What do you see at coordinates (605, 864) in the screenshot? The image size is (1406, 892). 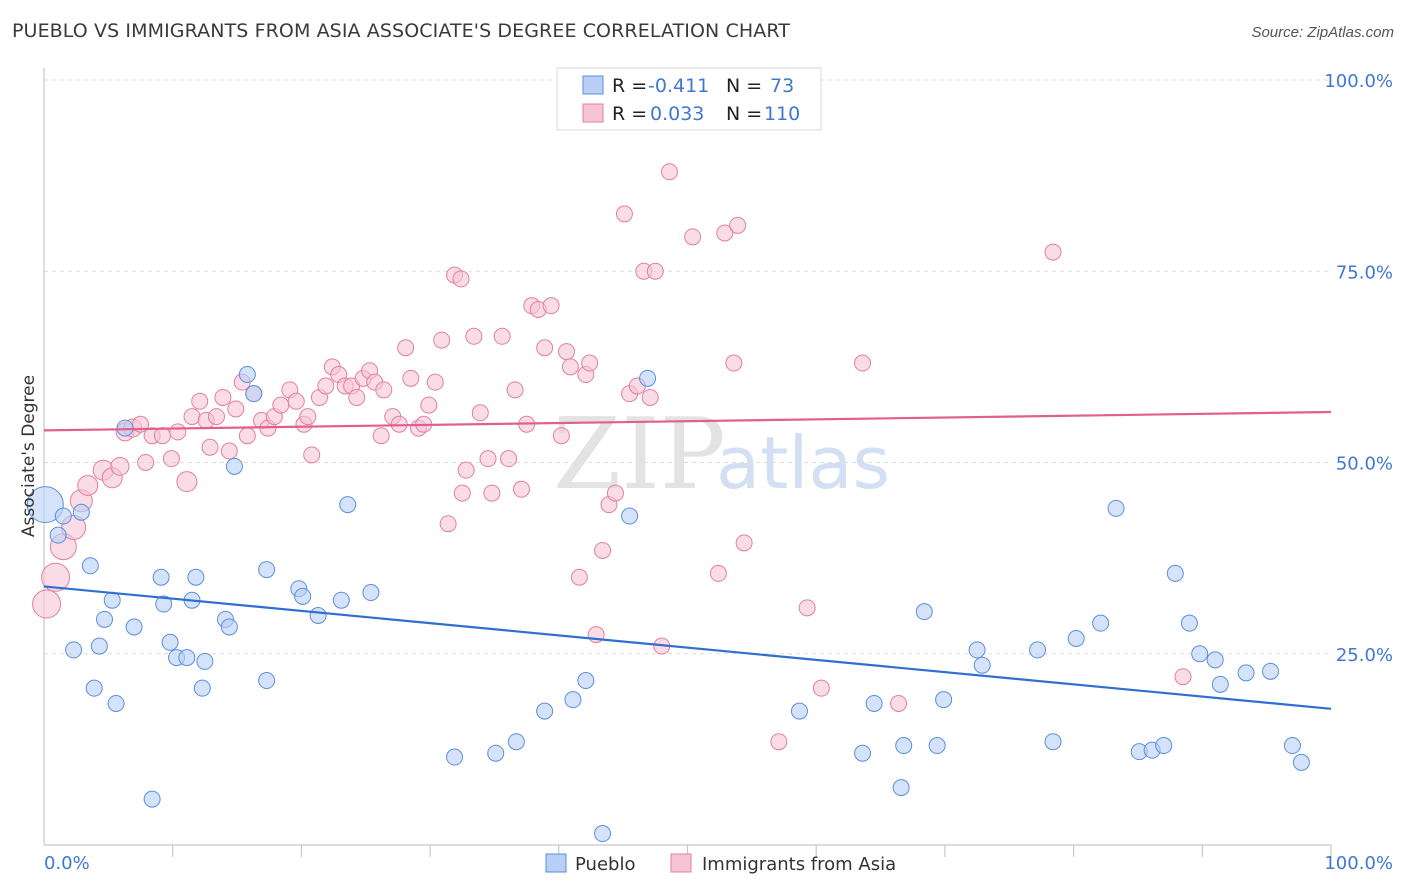 I see `legend-pueblo-label: Pueblo` at bounding box center [605, 864].